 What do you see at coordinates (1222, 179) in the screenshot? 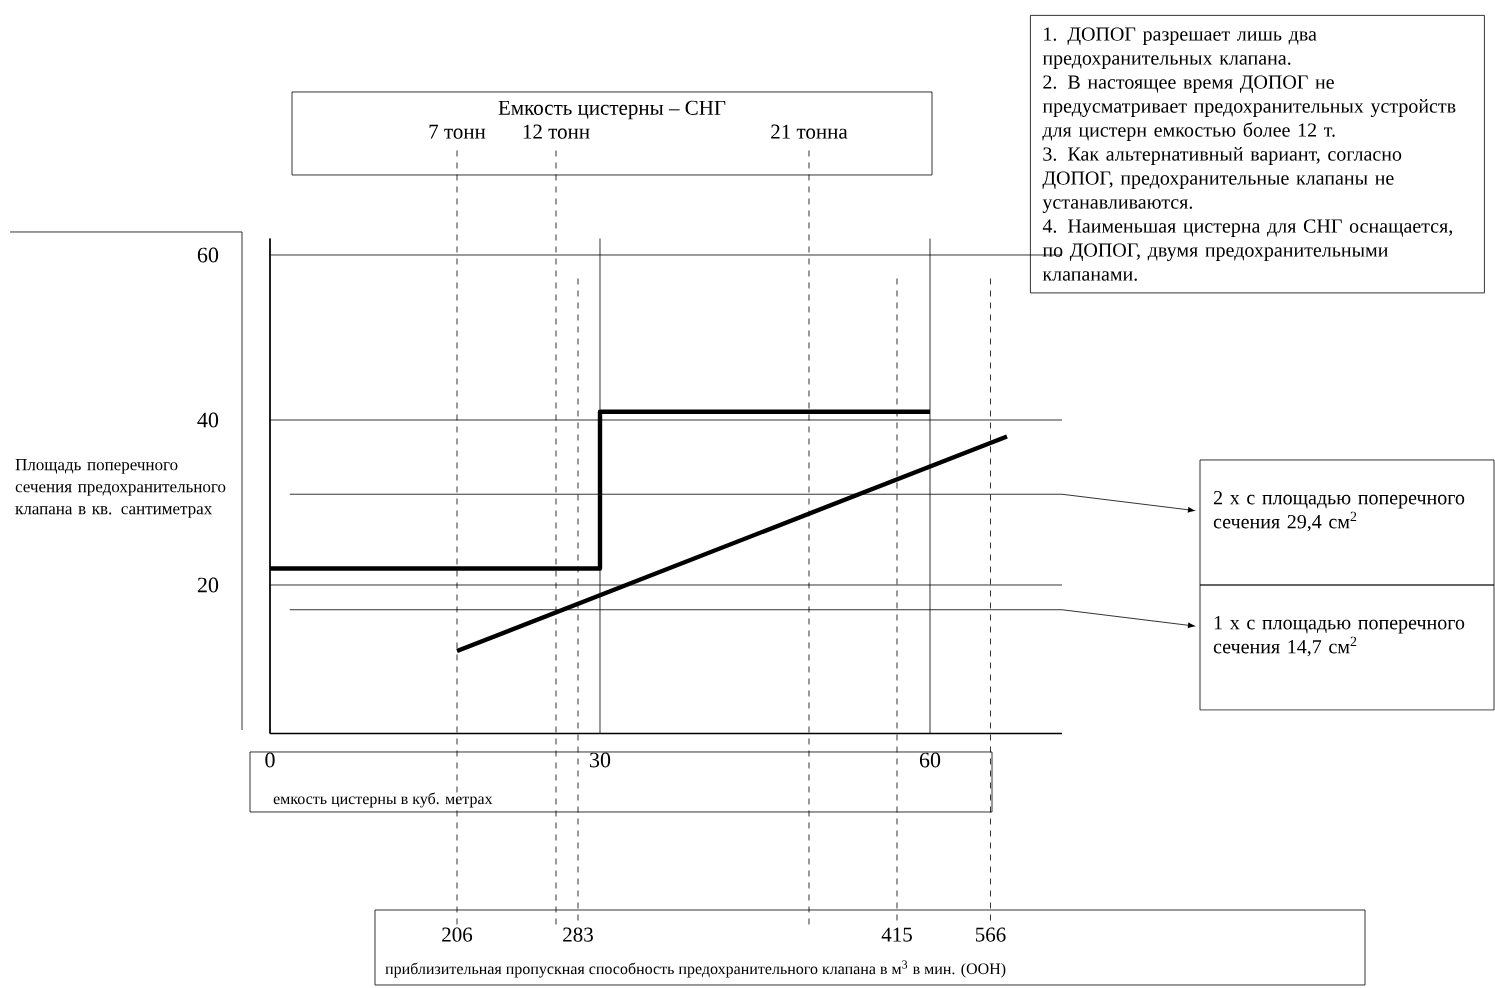
I see `text: 3. Как альтернативный вариант, согласно ДОПОГ, предохранительные клапаны не устанавливаются.` at bounding box center [1222, 179].